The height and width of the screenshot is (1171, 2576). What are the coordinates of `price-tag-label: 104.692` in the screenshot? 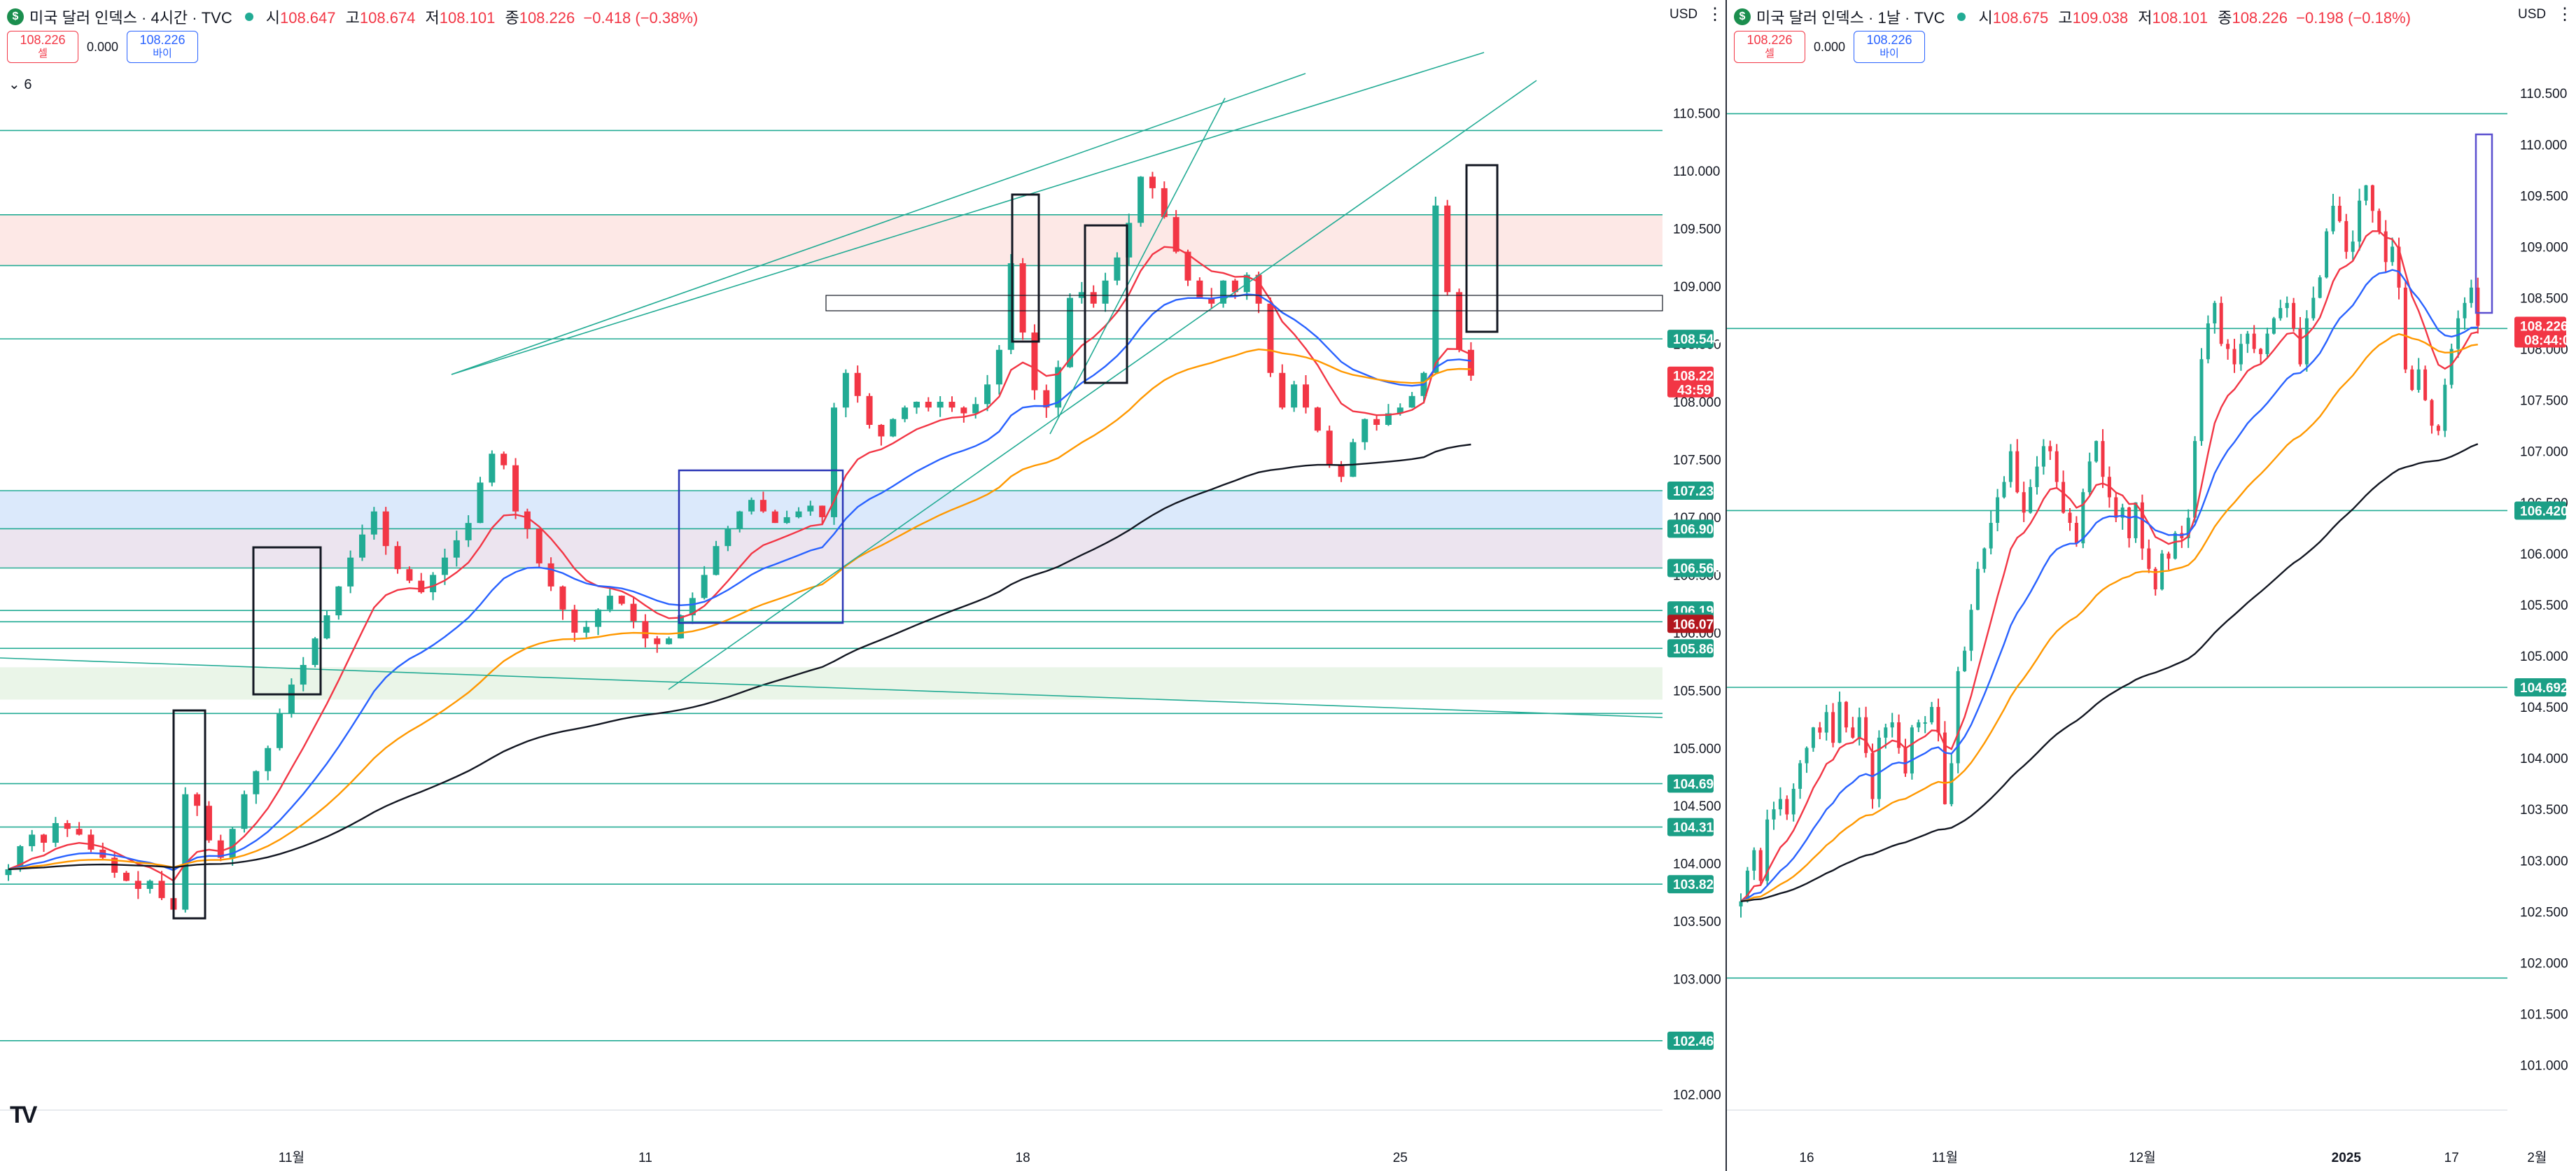 It's located at (1697, 785).